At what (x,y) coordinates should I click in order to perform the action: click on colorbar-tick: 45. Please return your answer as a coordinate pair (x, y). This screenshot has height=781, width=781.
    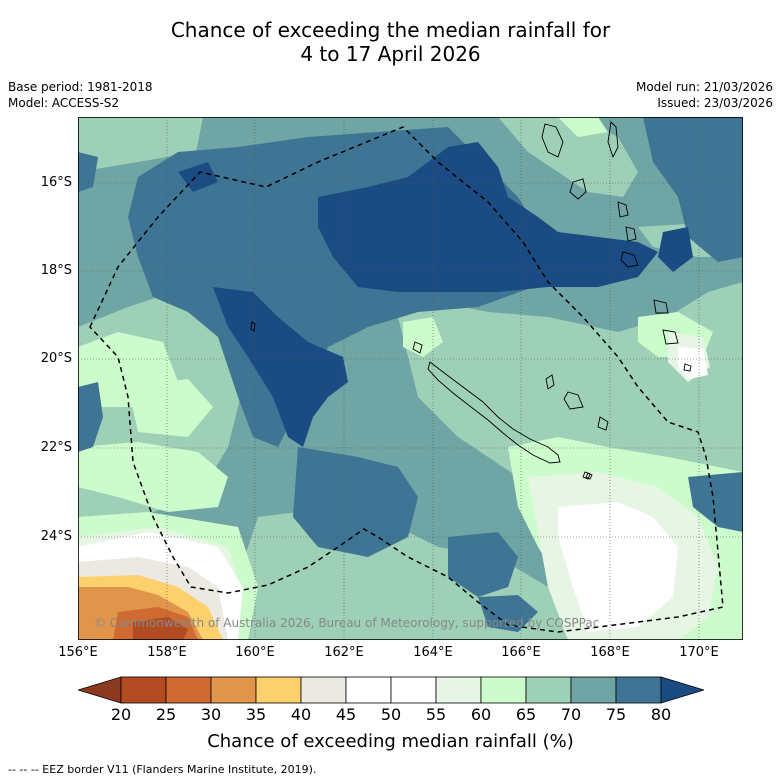
    Looking at the image, I should click on (346, 714).